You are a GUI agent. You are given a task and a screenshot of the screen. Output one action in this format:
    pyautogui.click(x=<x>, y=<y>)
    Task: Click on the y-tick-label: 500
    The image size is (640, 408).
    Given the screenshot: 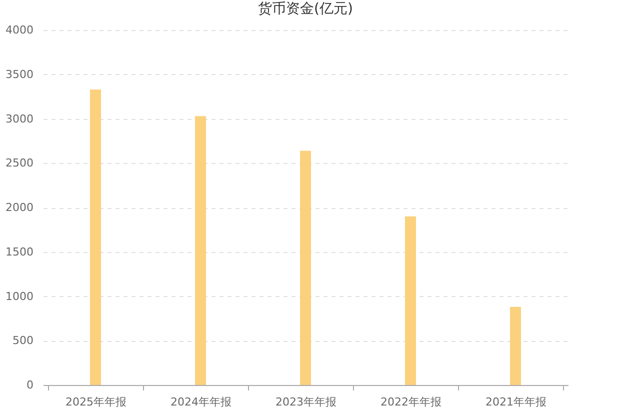 What is the action you would take?
    pyautogui.click(x=23, y=341)
    